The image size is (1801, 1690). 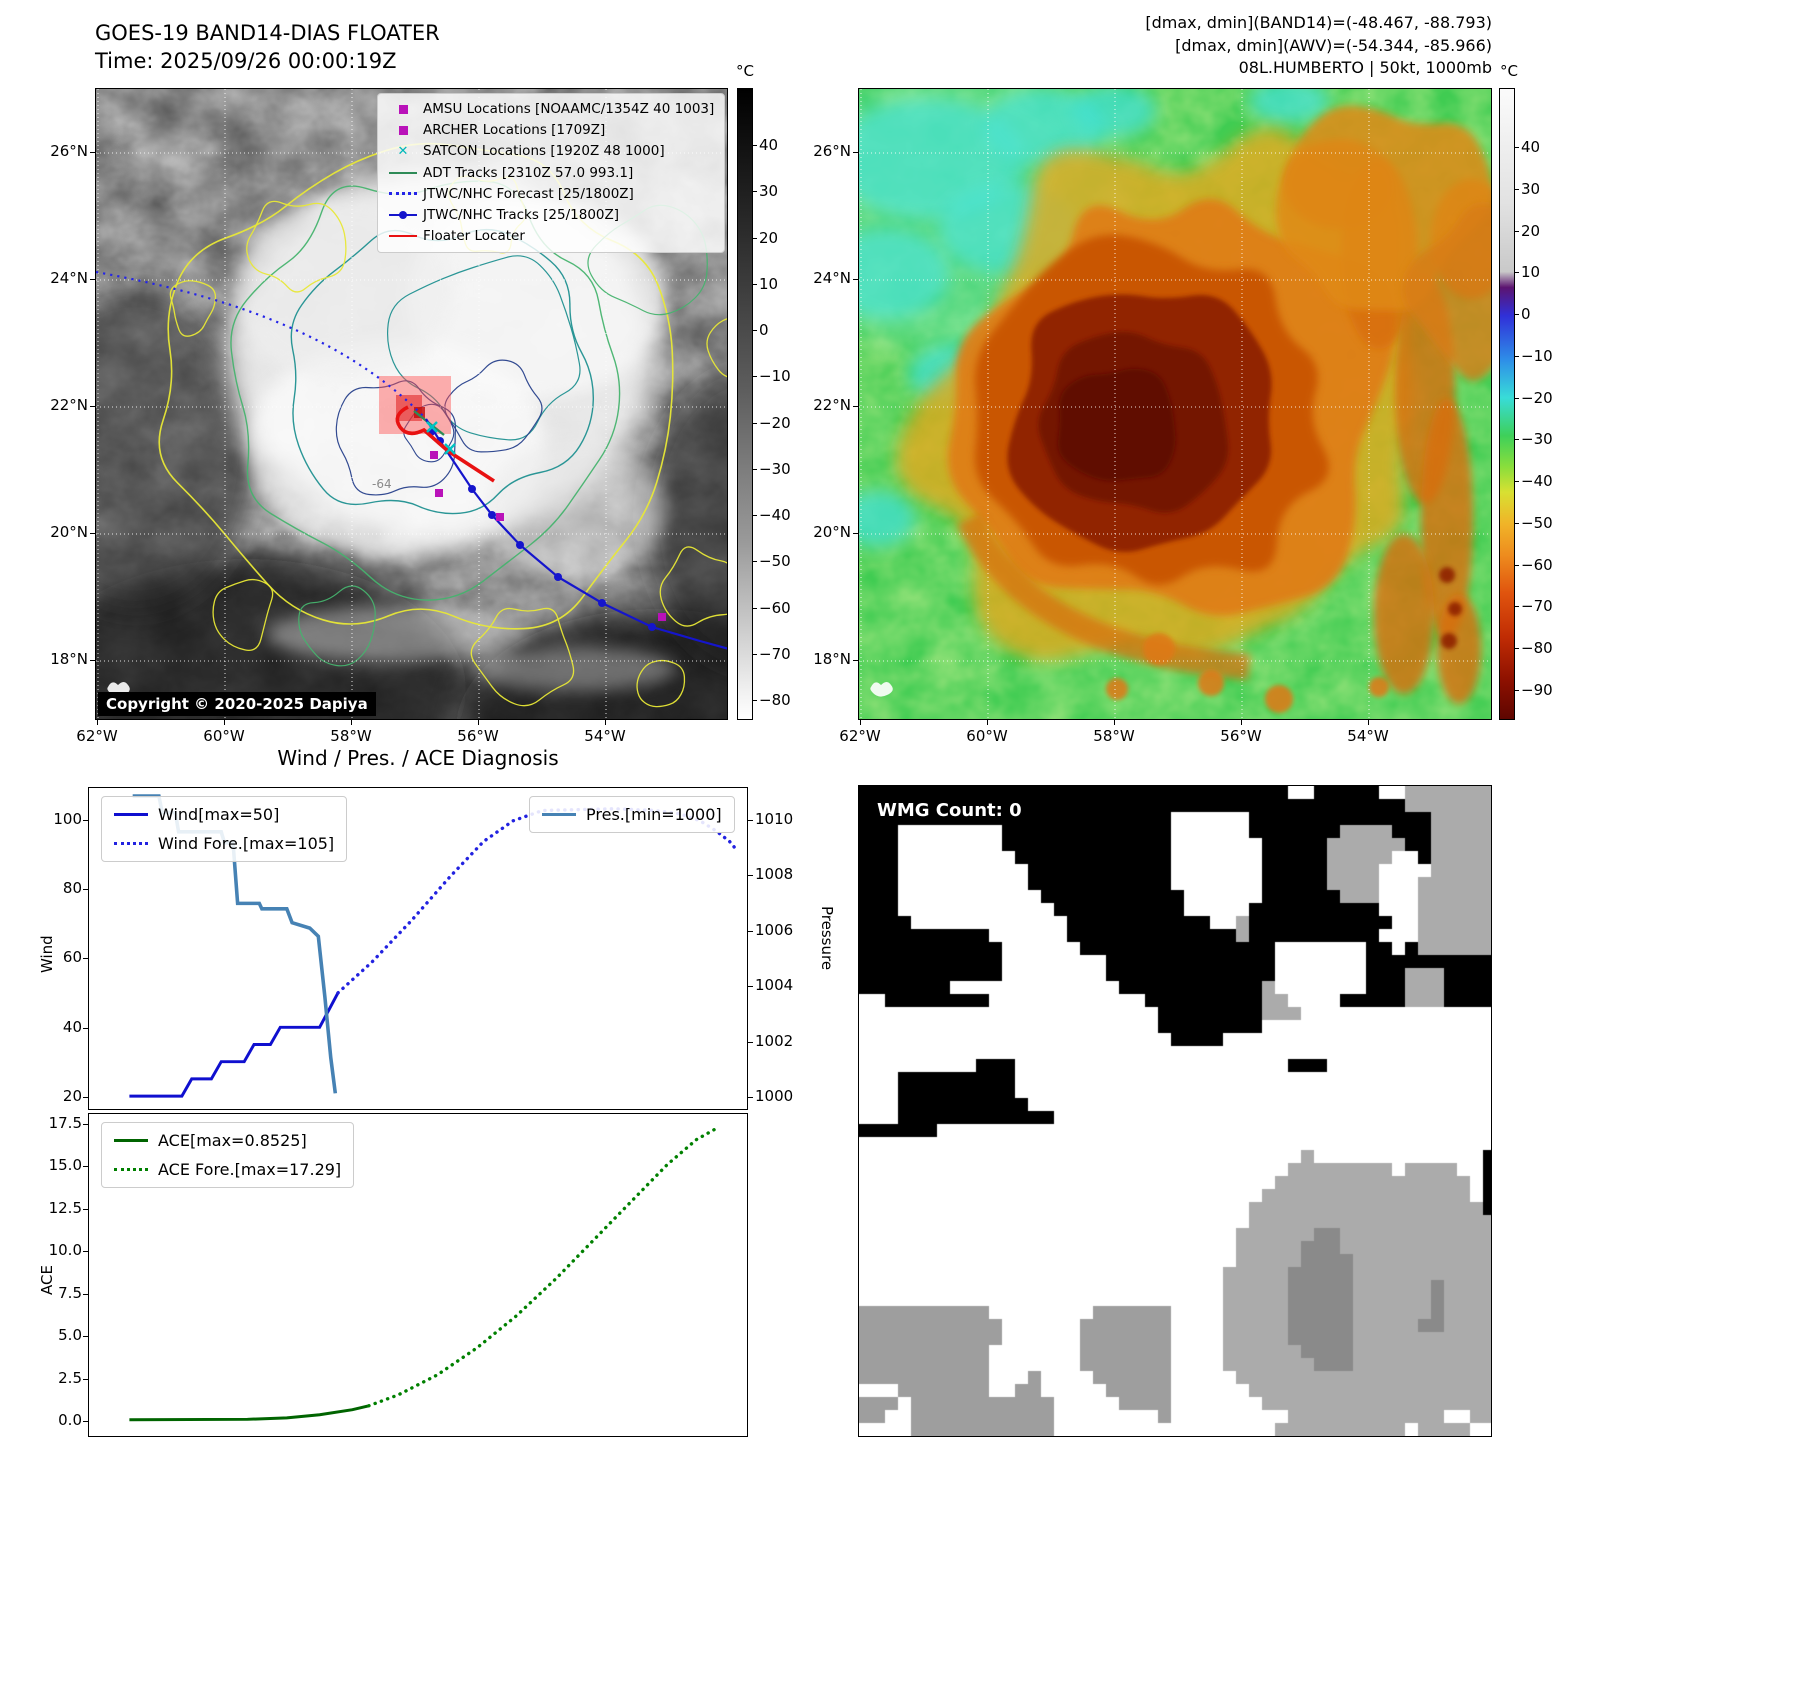 I want to click on pressure-tick-label: 1006, so click(x=774, y=930).